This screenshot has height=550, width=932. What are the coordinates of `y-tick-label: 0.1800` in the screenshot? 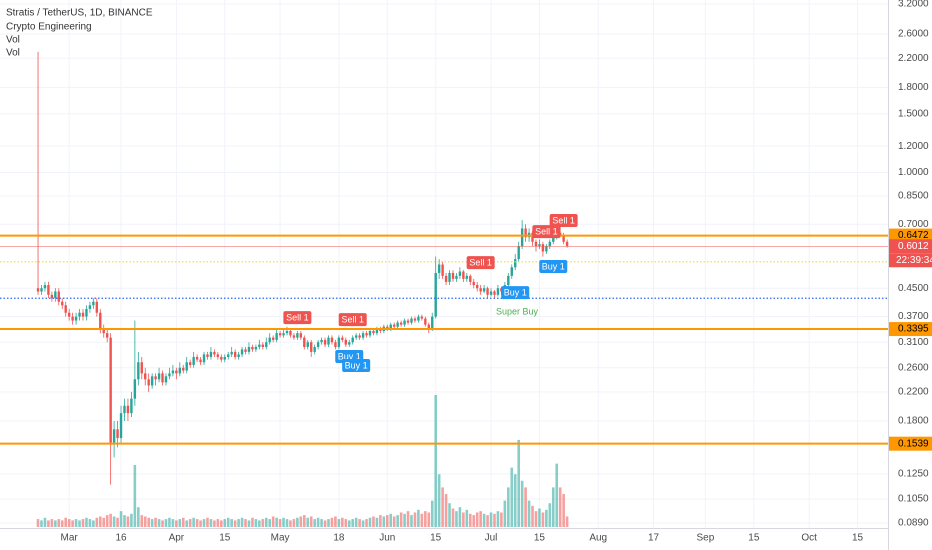 It's located at (913, 421).